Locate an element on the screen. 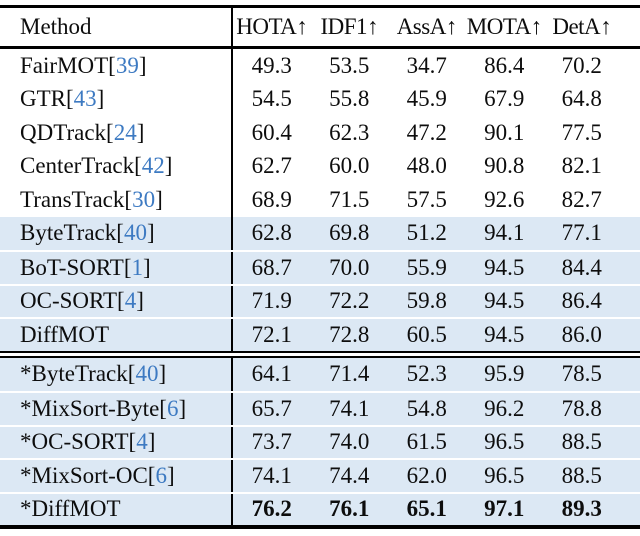 This screenshot has height=536, width=640. value-cell-hota: 68.7 is located at coordinates (271, 267).